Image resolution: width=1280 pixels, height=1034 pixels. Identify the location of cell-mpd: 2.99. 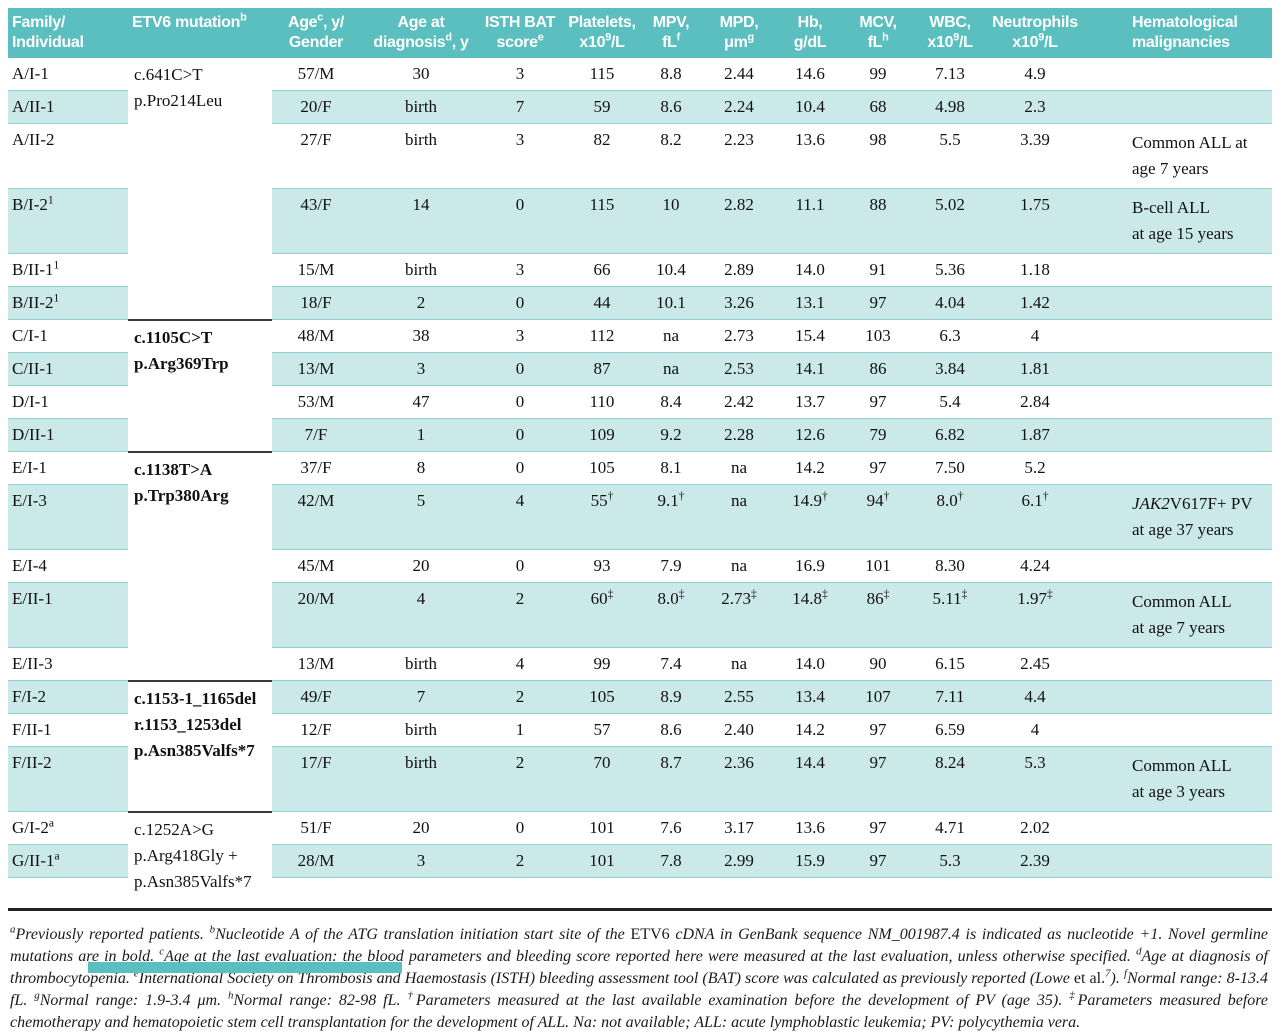
(739, 861).